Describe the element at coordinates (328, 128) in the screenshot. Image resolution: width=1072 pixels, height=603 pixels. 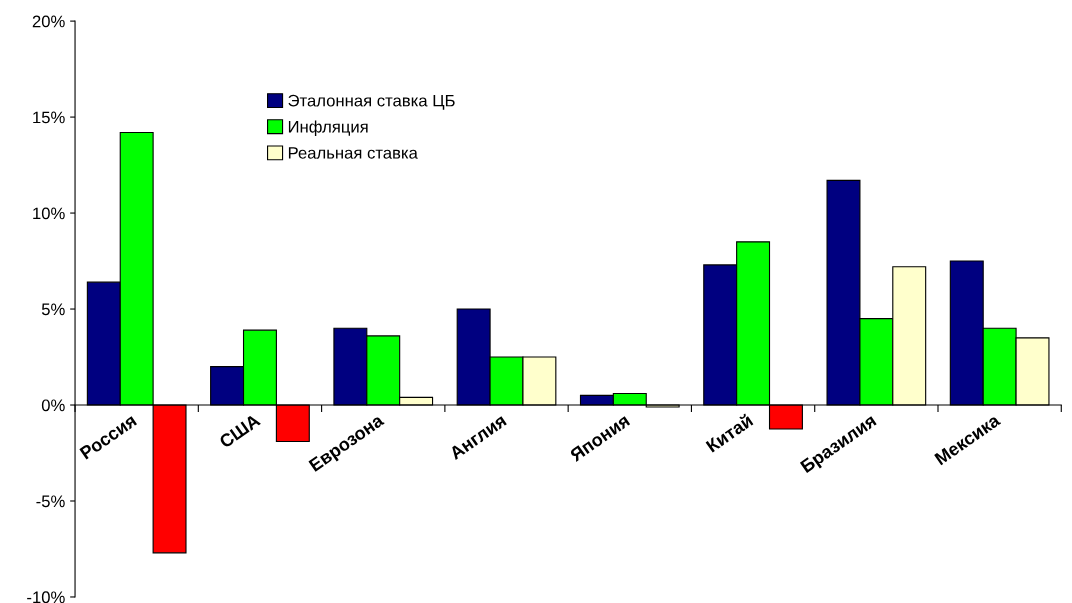
I see `legend-label: Инфляция` at that location.